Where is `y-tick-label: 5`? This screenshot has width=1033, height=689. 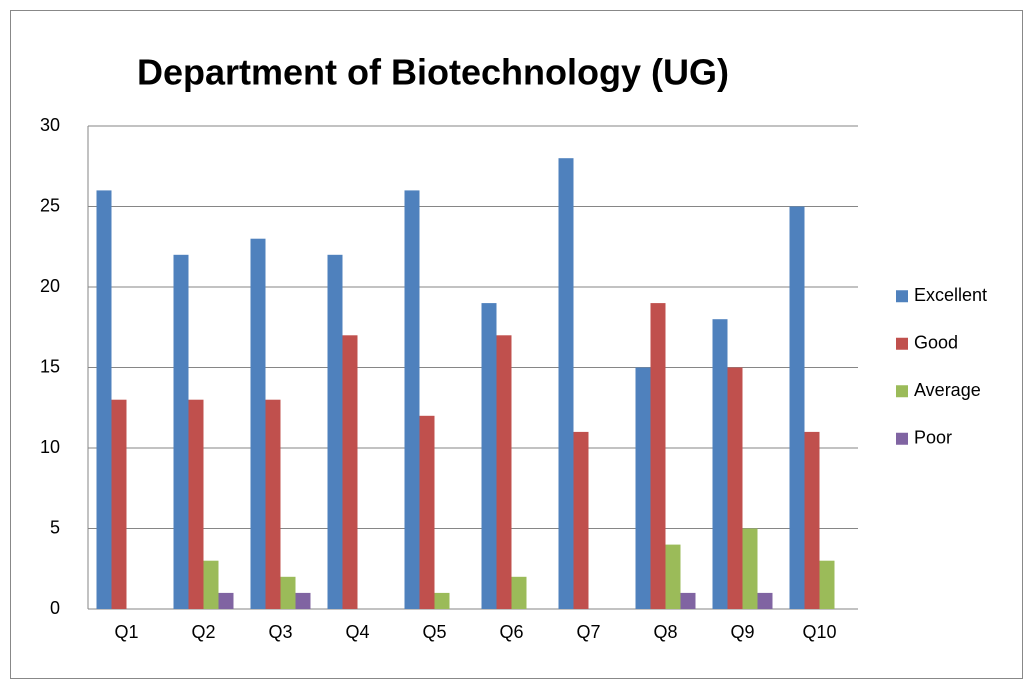 y-tick-label: 5 is located at coordinates (55, 527).